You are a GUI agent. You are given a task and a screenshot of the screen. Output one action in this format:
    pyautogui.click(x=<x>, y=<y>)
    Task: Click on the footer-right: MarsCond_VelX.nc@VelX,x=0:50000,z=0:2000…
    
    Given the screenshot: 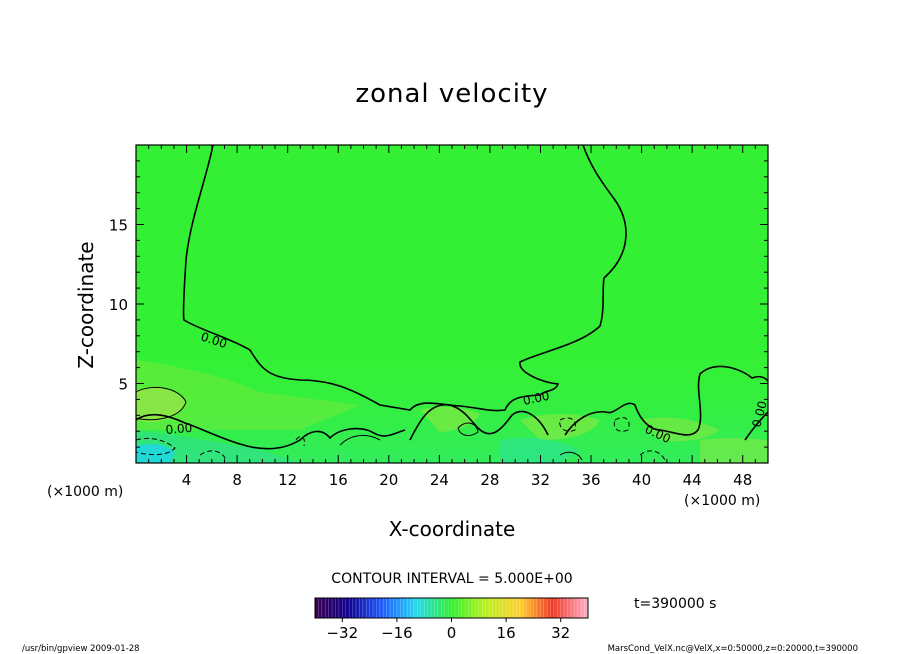 What is the action you would take?
    pyautogui.click(x=733, y=649)
    